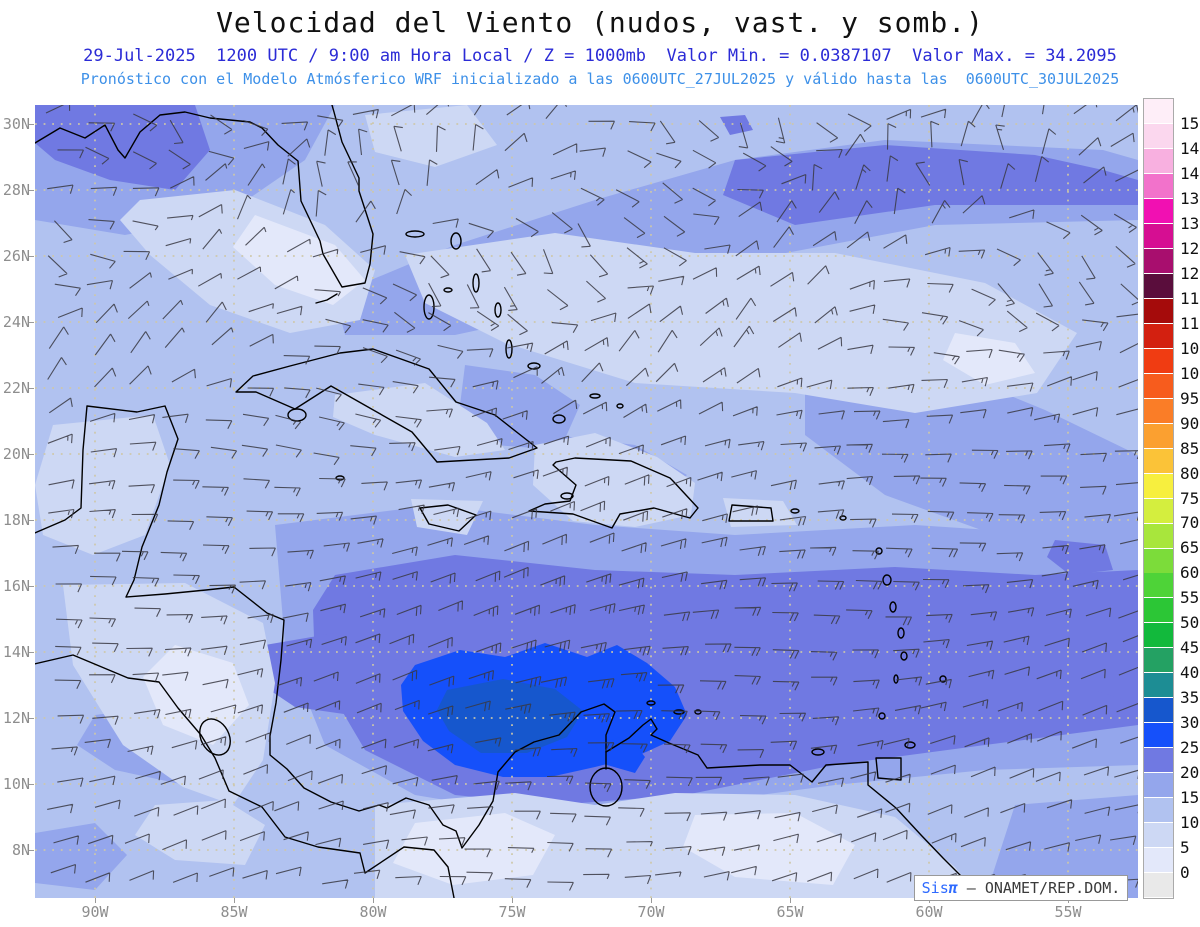 Image resolution: width=1200 pixels, height=927 pixels. Describe the element at coordinates (1190, 697) in the screenshot. I see `colorbar-tick-label: 35` at that location.